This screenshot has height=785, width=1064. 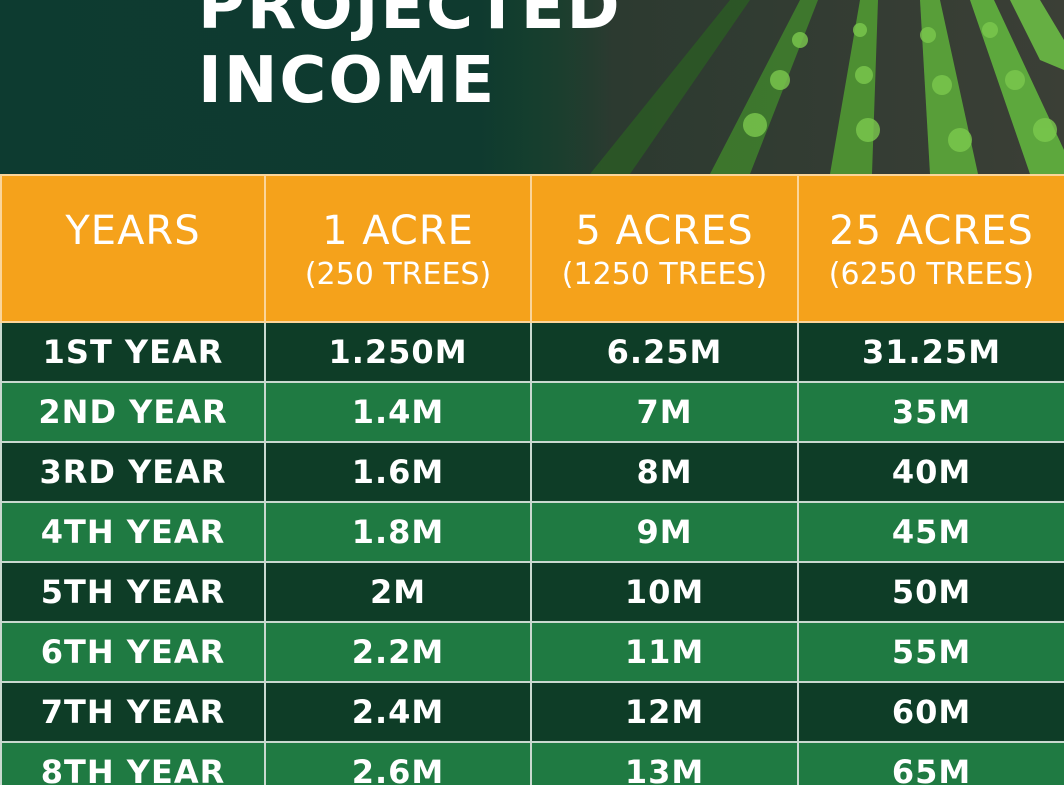 I want to click on table-row: 2ND YEAR 1.4M 7M 35M, so click(x=532, y=412).